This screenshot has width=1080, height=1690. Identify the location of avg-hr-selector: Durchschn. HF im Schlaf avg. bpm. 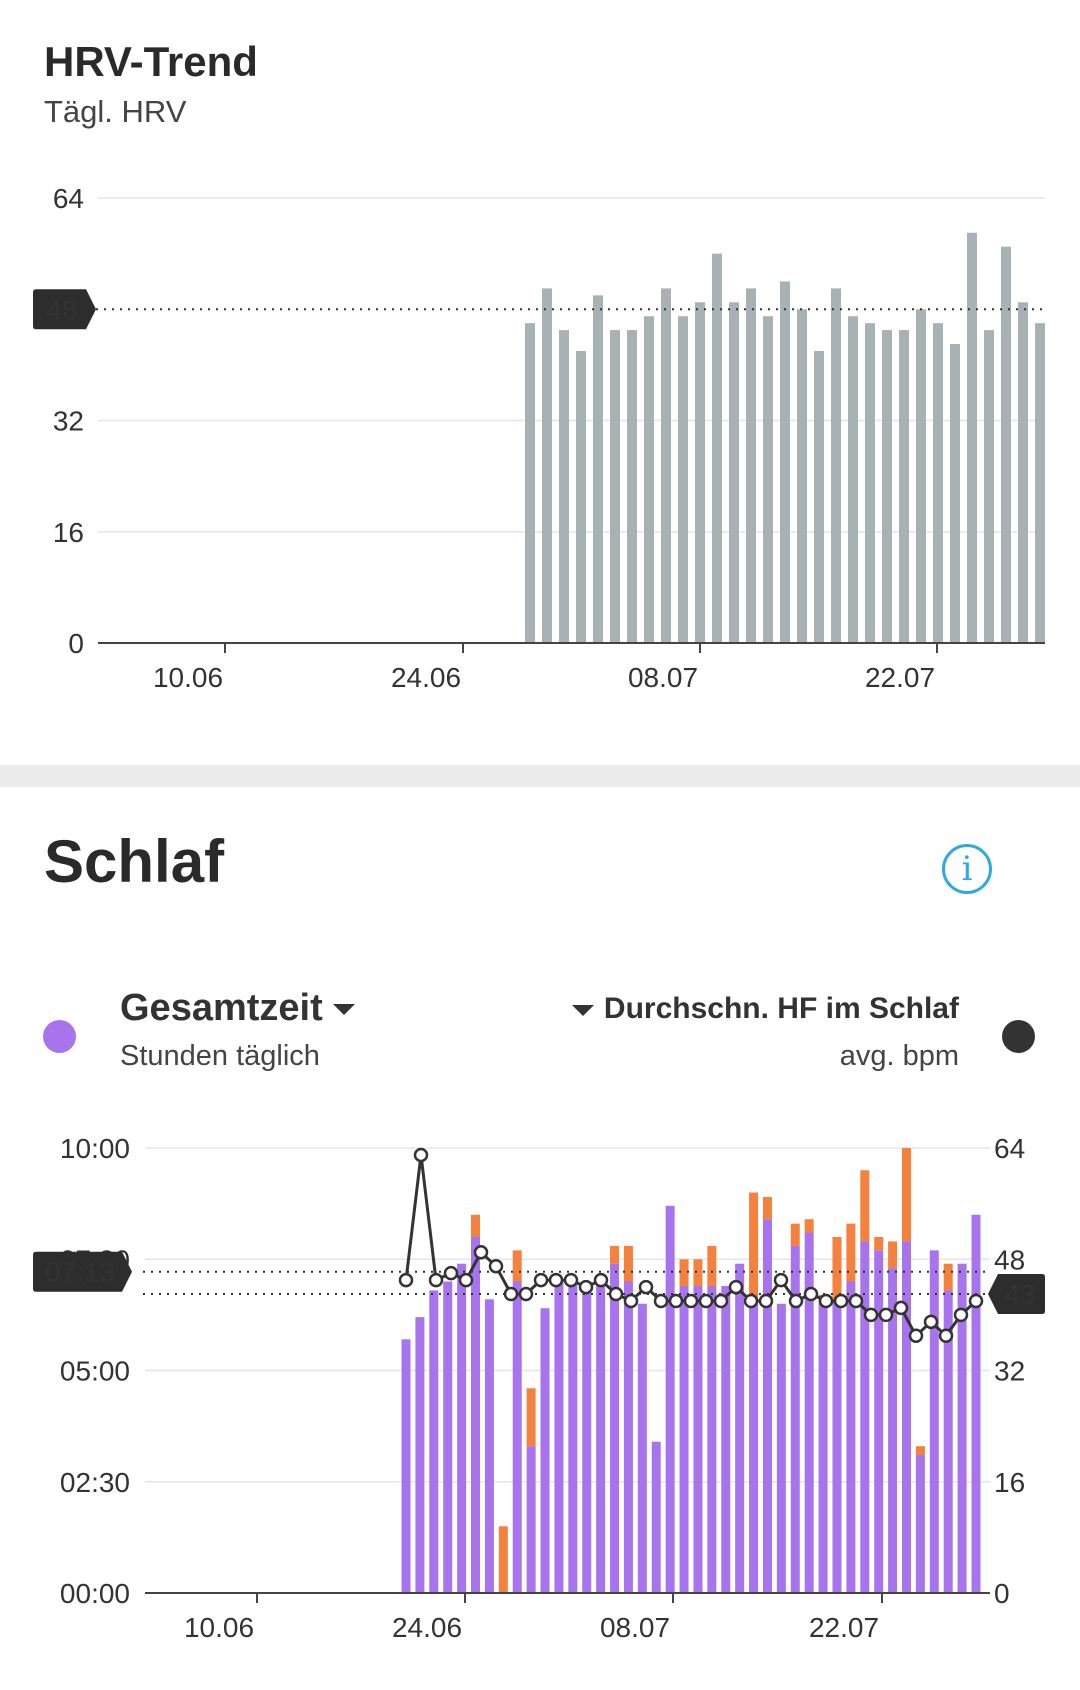
(760, 1032).